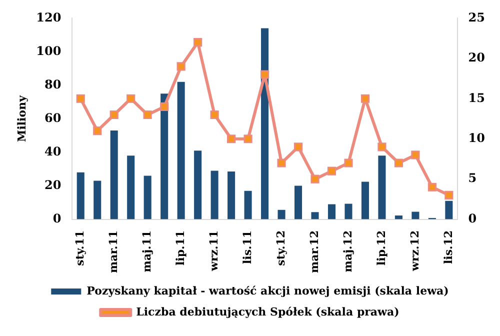 The height and width of the screenshot is (336, 500). Describe the element at coordinates (53, 84) in the screenshot. I see `y-tick-label: 80` at that location.